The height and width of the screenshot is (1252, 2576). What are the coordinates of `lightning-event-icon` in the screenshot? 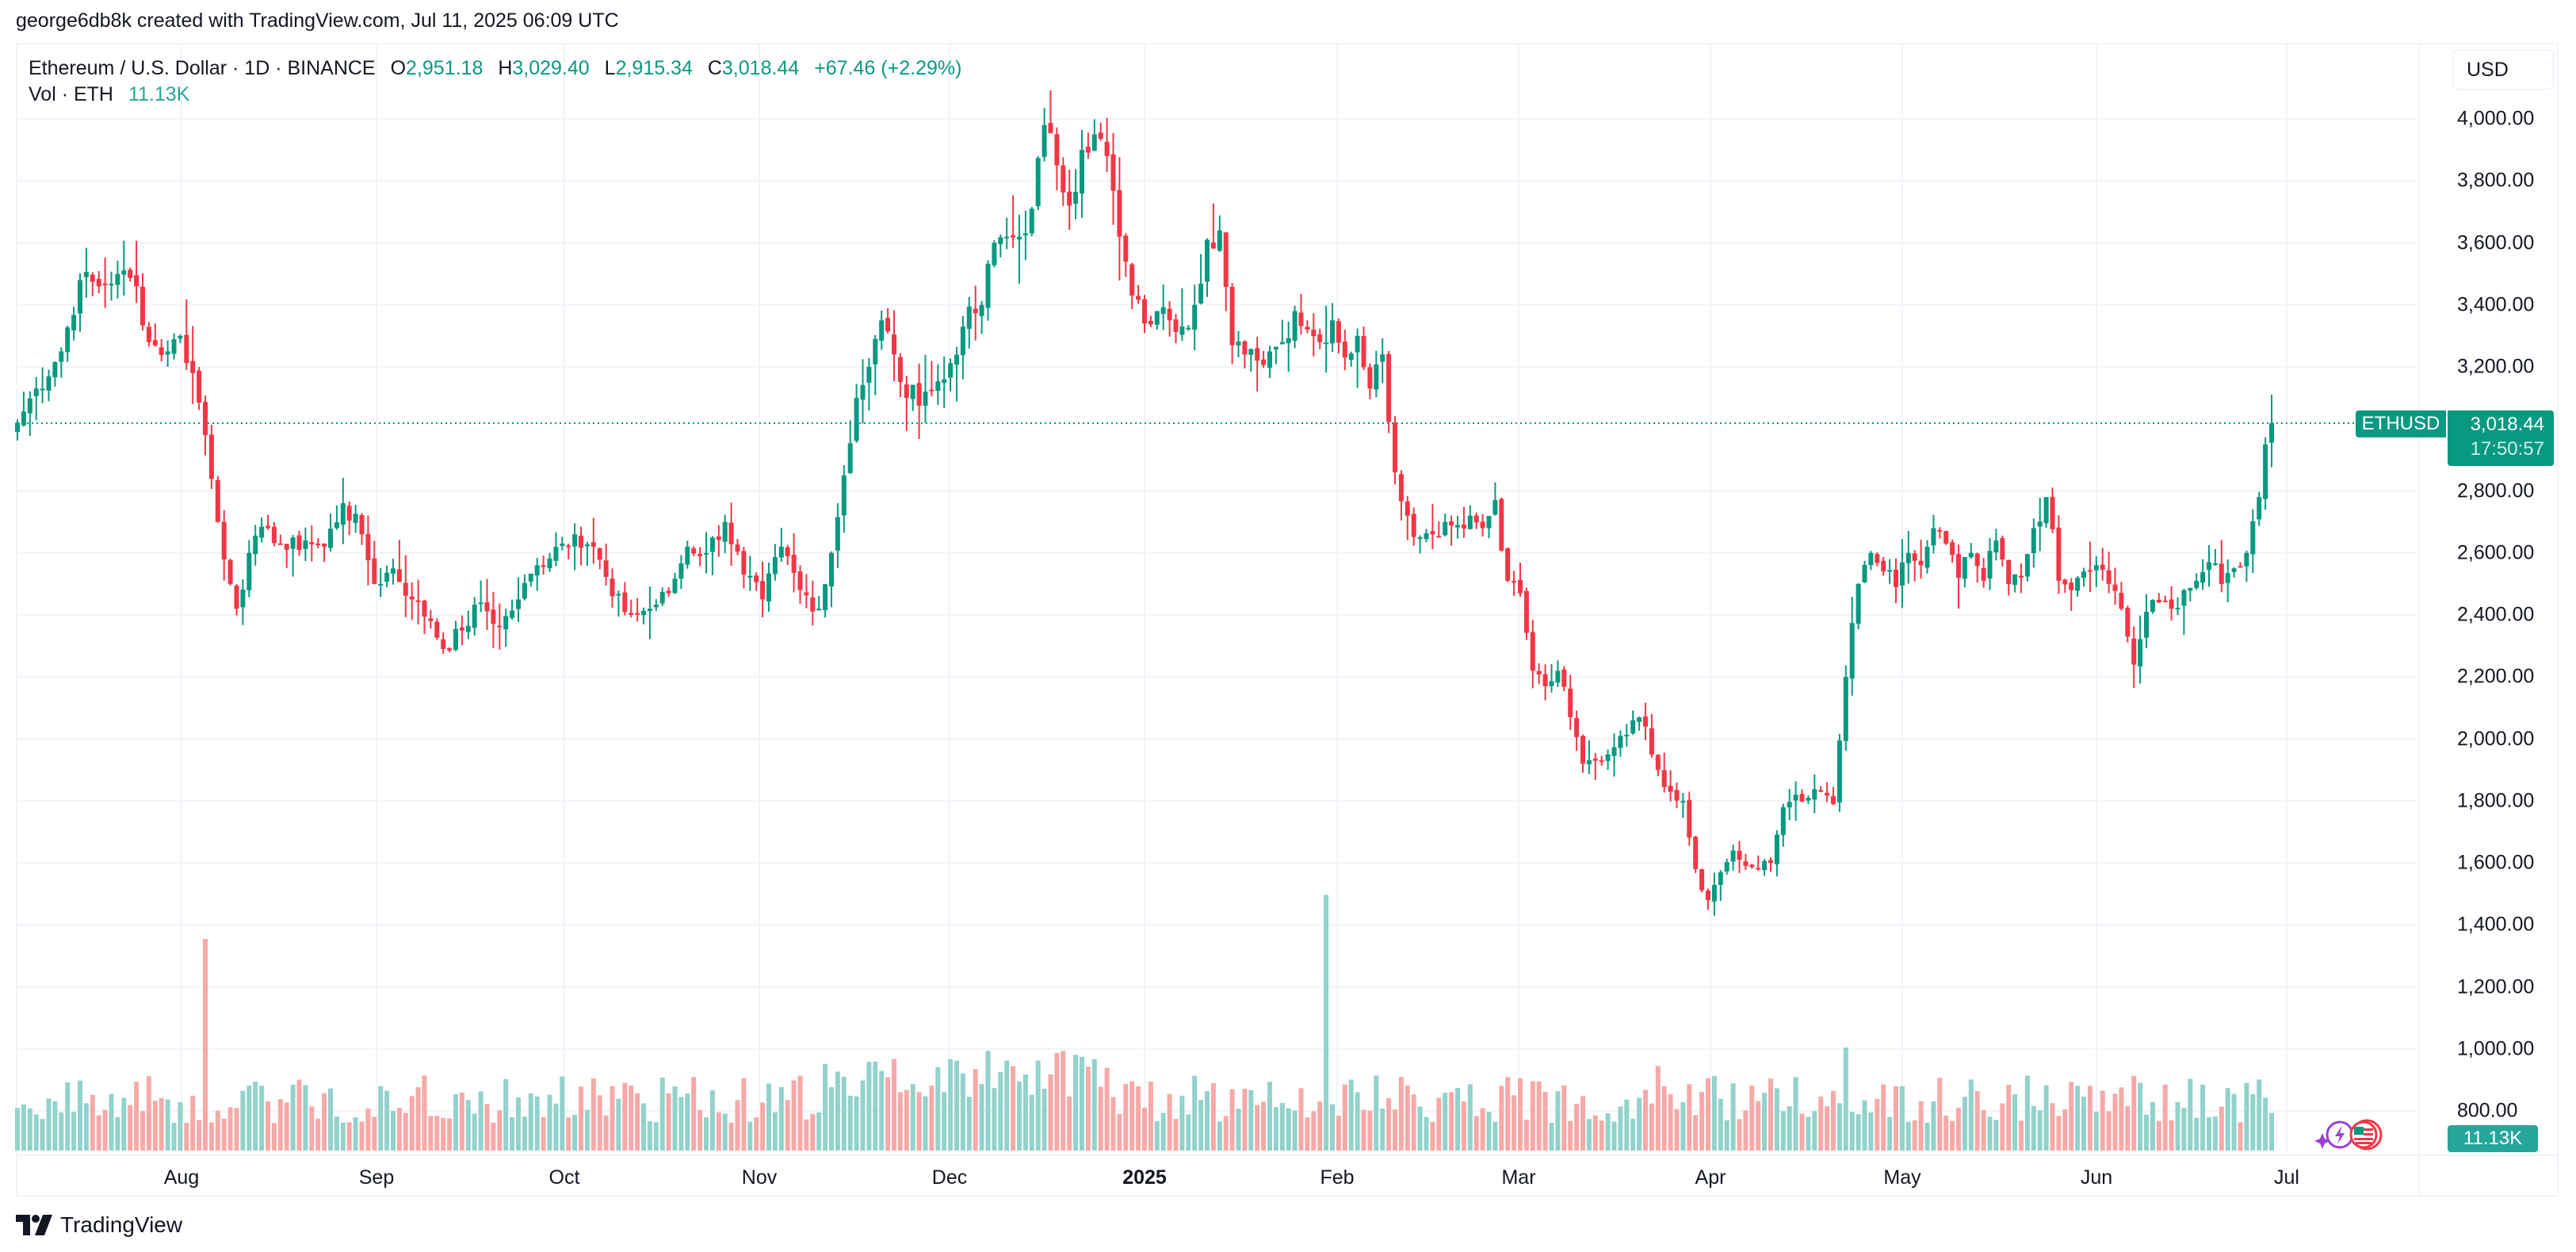 It's located at (2340, 1134).